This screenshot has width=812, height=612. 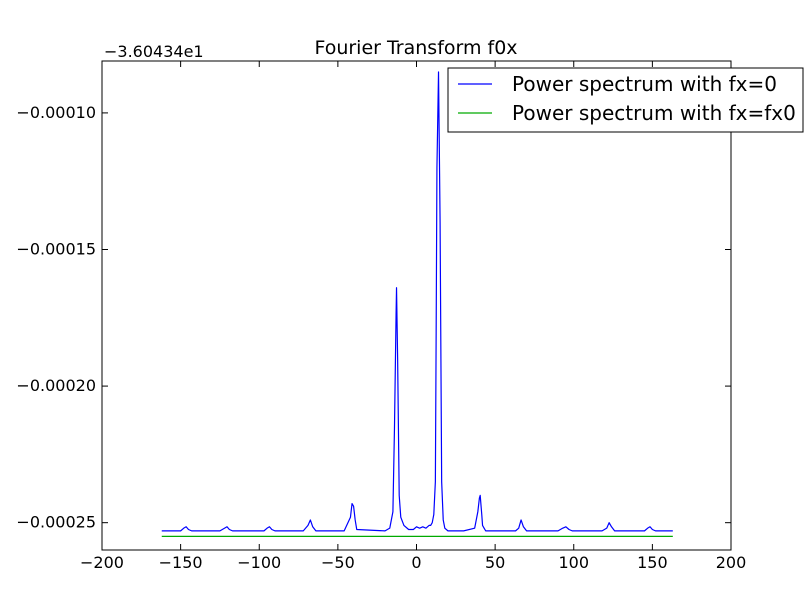 I want to click on y-tick-label: −0.00010, so click(x=56, y=112).